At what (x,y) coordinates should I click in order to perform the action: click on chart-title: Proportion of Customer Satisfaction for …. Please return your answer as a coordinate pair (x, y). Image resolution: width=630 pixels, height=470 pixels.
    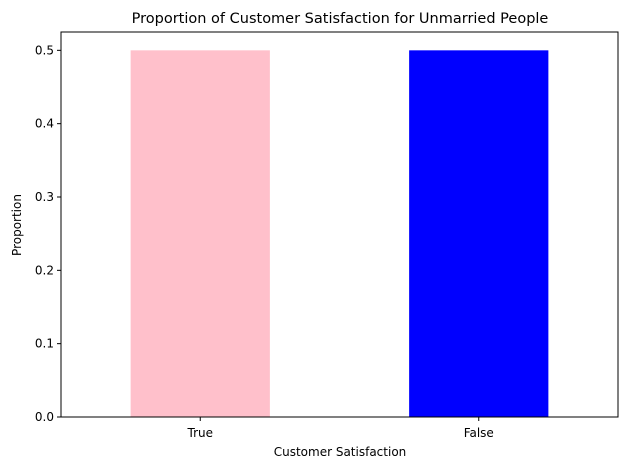
    Looking at the image, I should click on (340, 19).